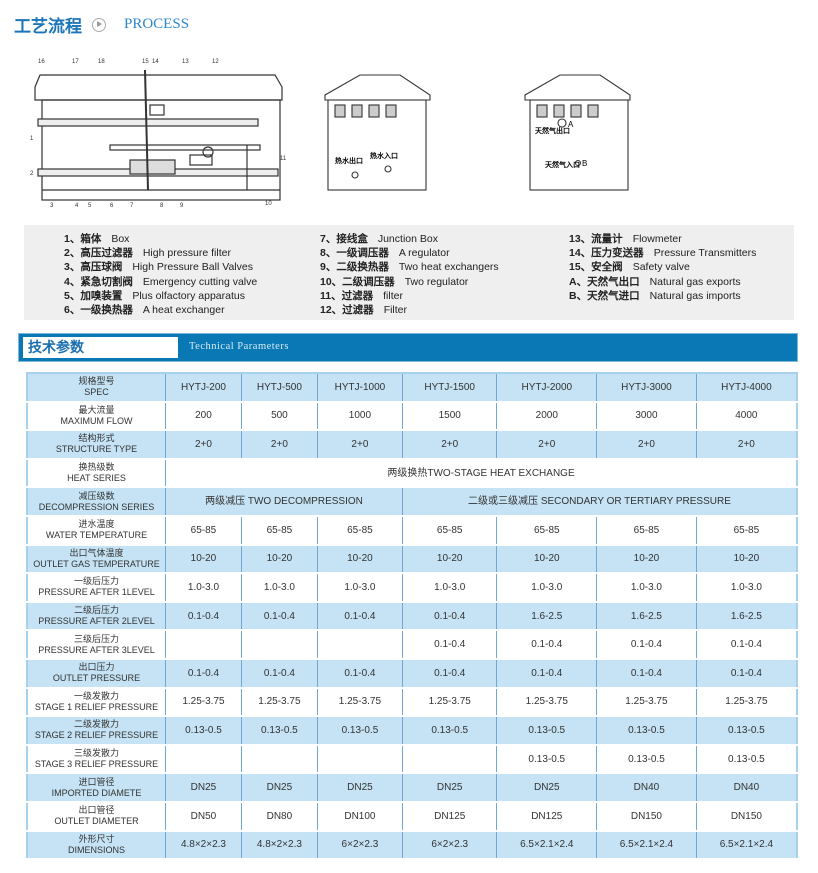 This screenshot has width=818, height=873. Describe the element at coordinates (162, 206) in the screenshot. I see `callout: 8` at that location.